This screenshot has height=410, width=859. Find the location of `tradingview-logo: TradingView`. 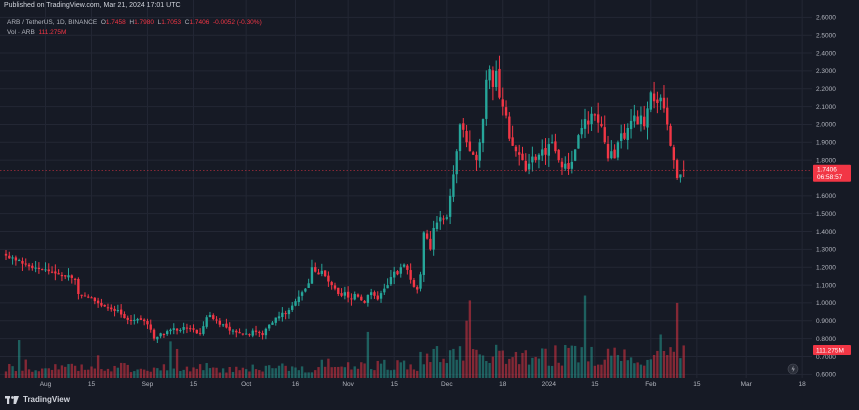

tradingview-logo: TradingView is located at coordinates (37, 399).